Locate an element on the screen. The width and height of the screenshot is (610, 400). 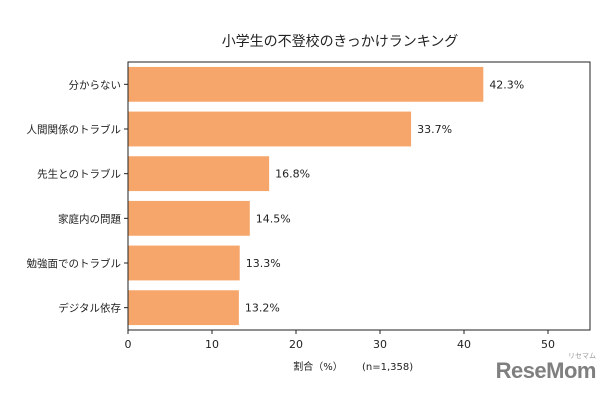
value-label-5: 13.3% is located at coordinates (263, 263).